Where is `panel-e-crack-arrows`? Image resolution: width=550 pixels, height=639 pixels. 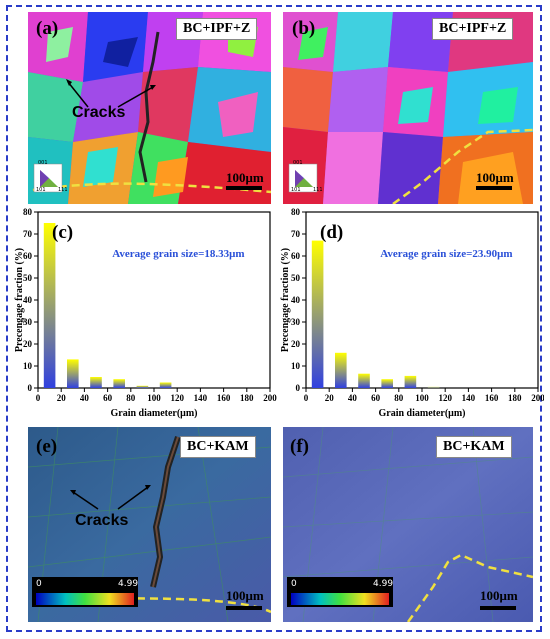
panel-e-crack-arrows is located at coordinates (110, 497).